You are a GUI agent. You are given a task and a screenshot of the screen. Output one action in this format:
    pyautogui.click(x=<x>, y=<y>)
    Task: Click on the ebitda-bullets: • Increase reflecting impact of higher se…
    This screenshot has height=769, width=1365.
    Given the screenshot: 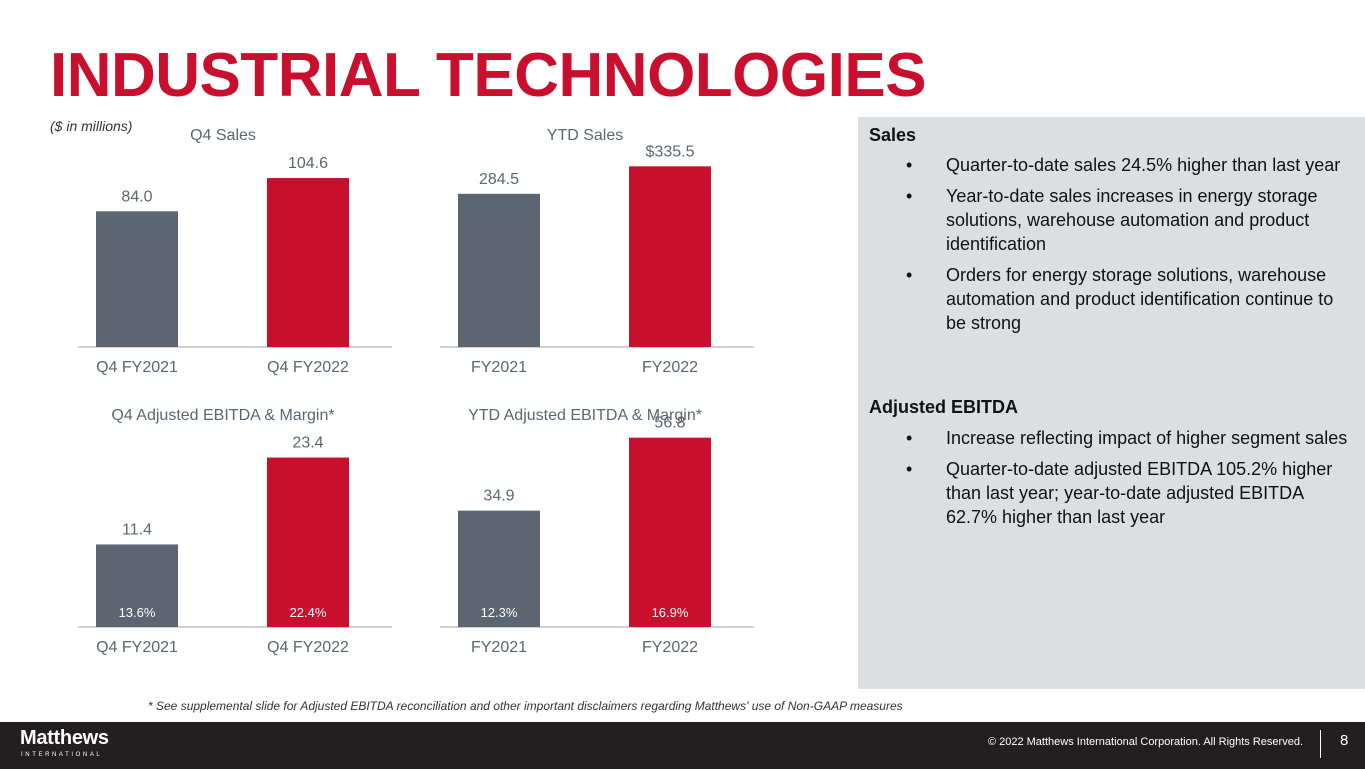 What is the action you would take?
    pyautogui.click(x=1111, y=481)
    